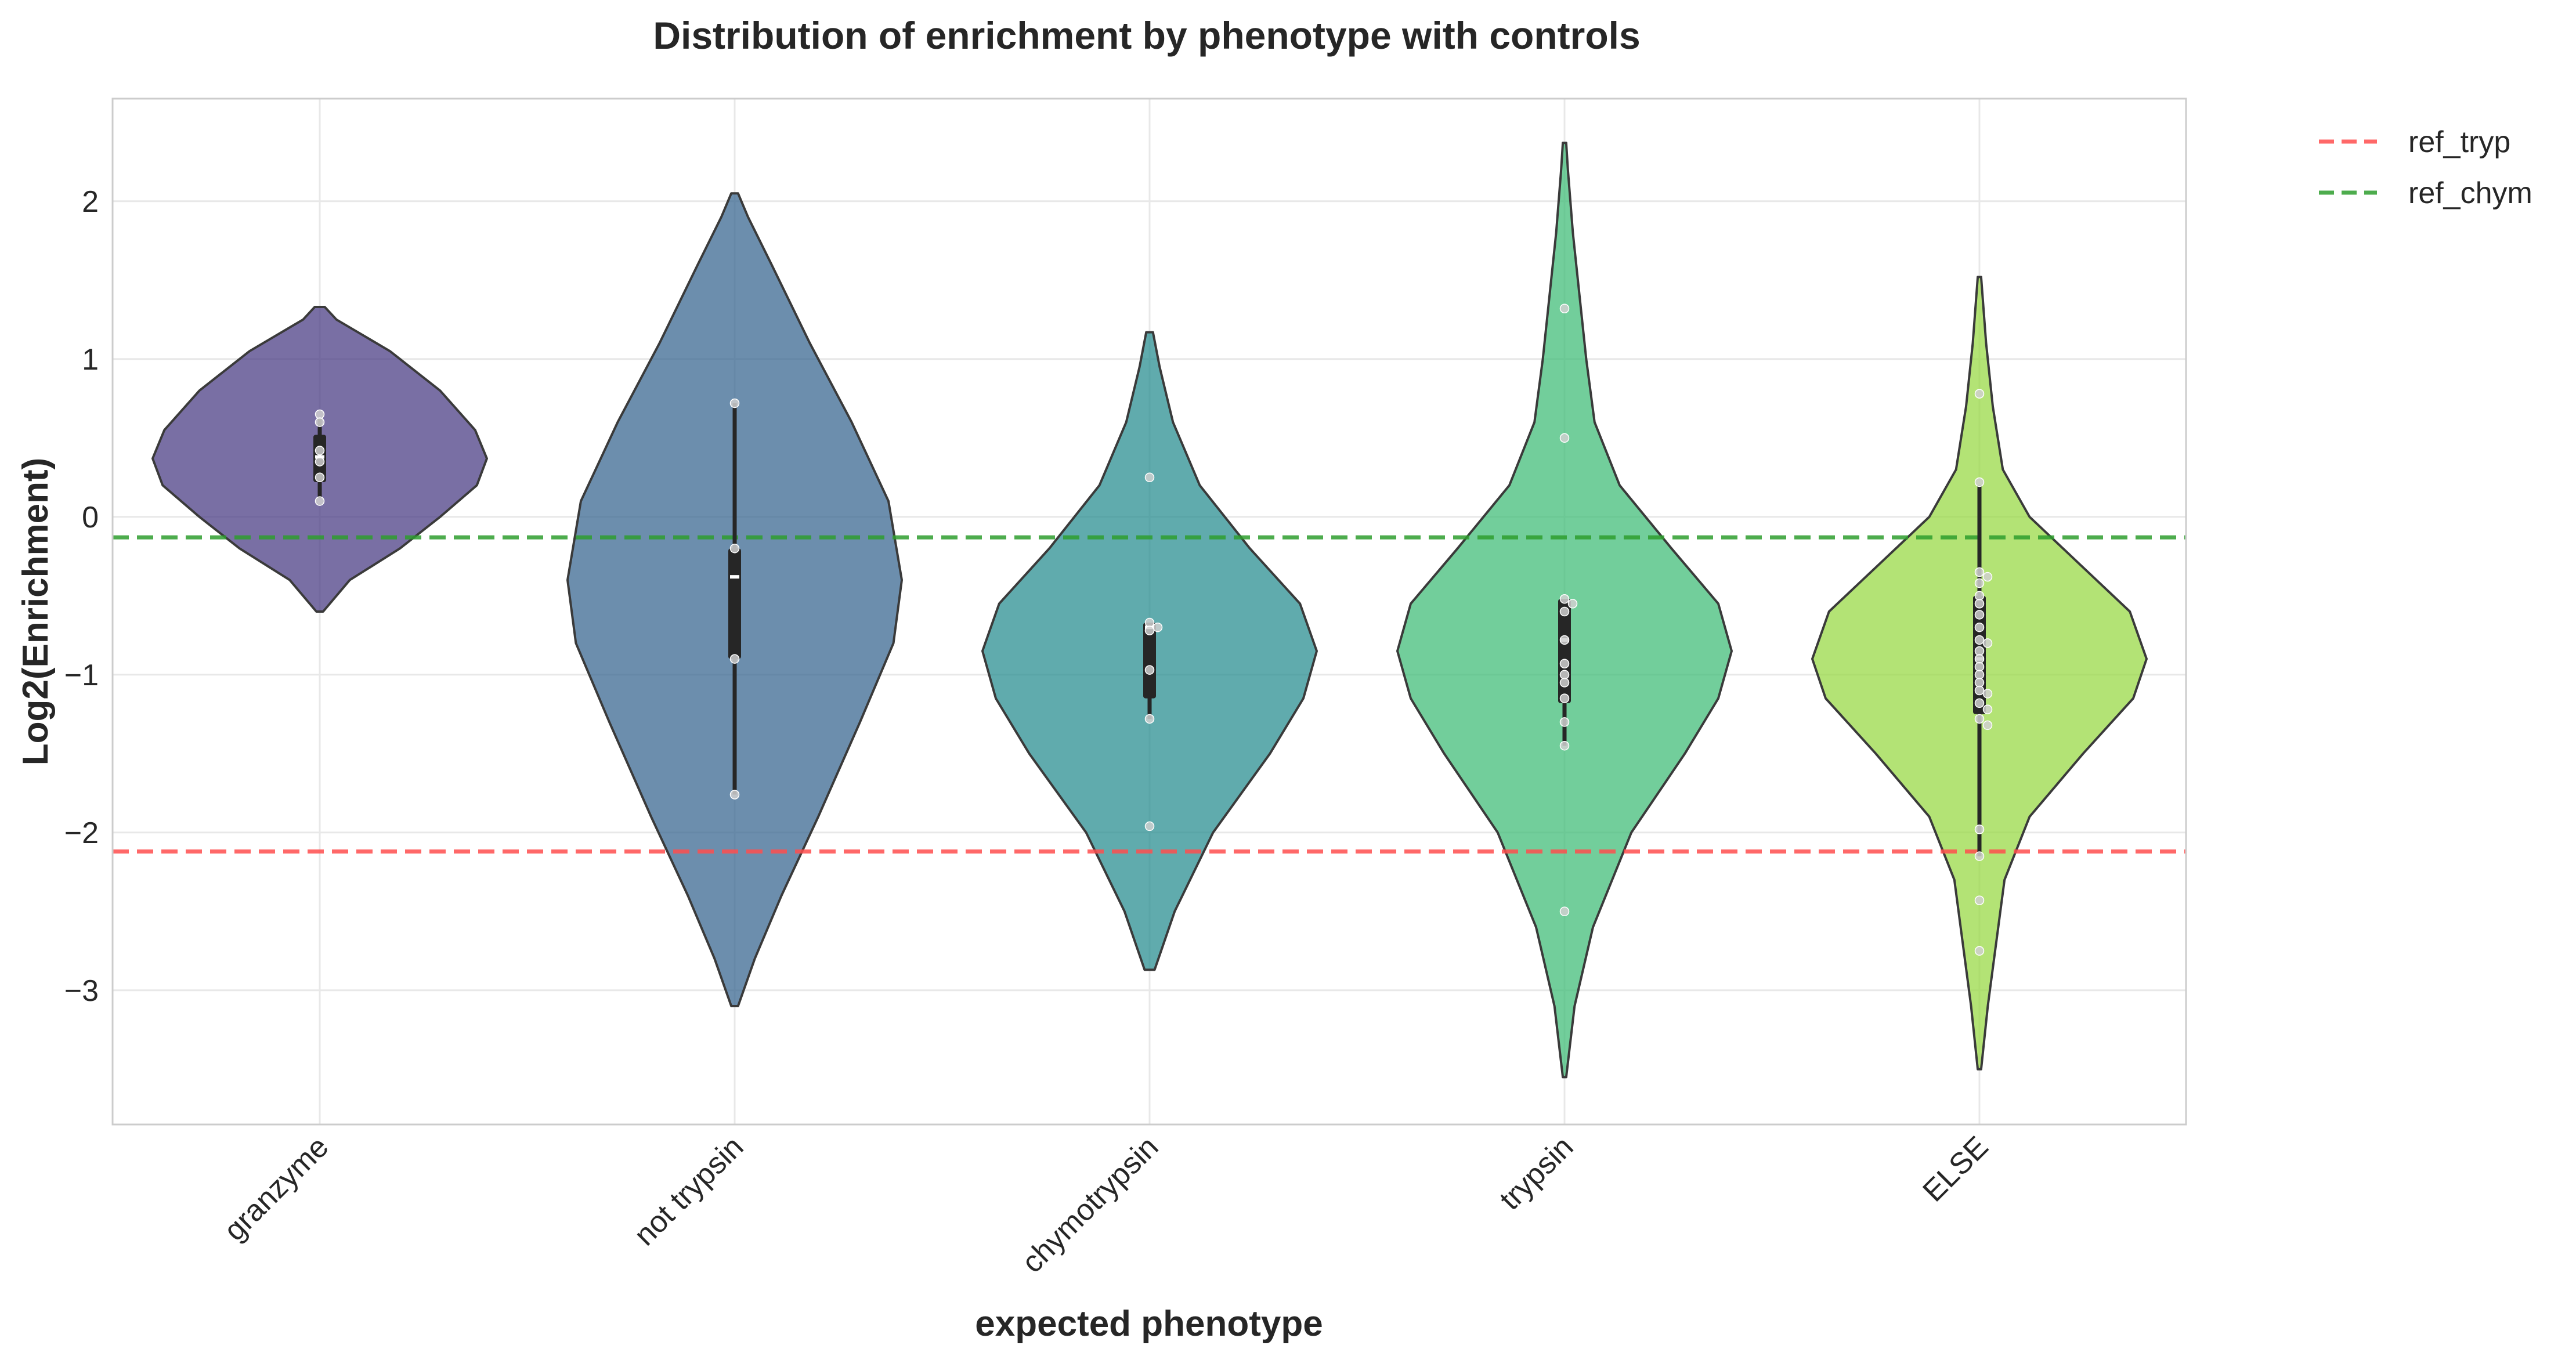 The image size is (2576, 1356). I want to click on x-tick-label: granzyme, so click(276, 1188).